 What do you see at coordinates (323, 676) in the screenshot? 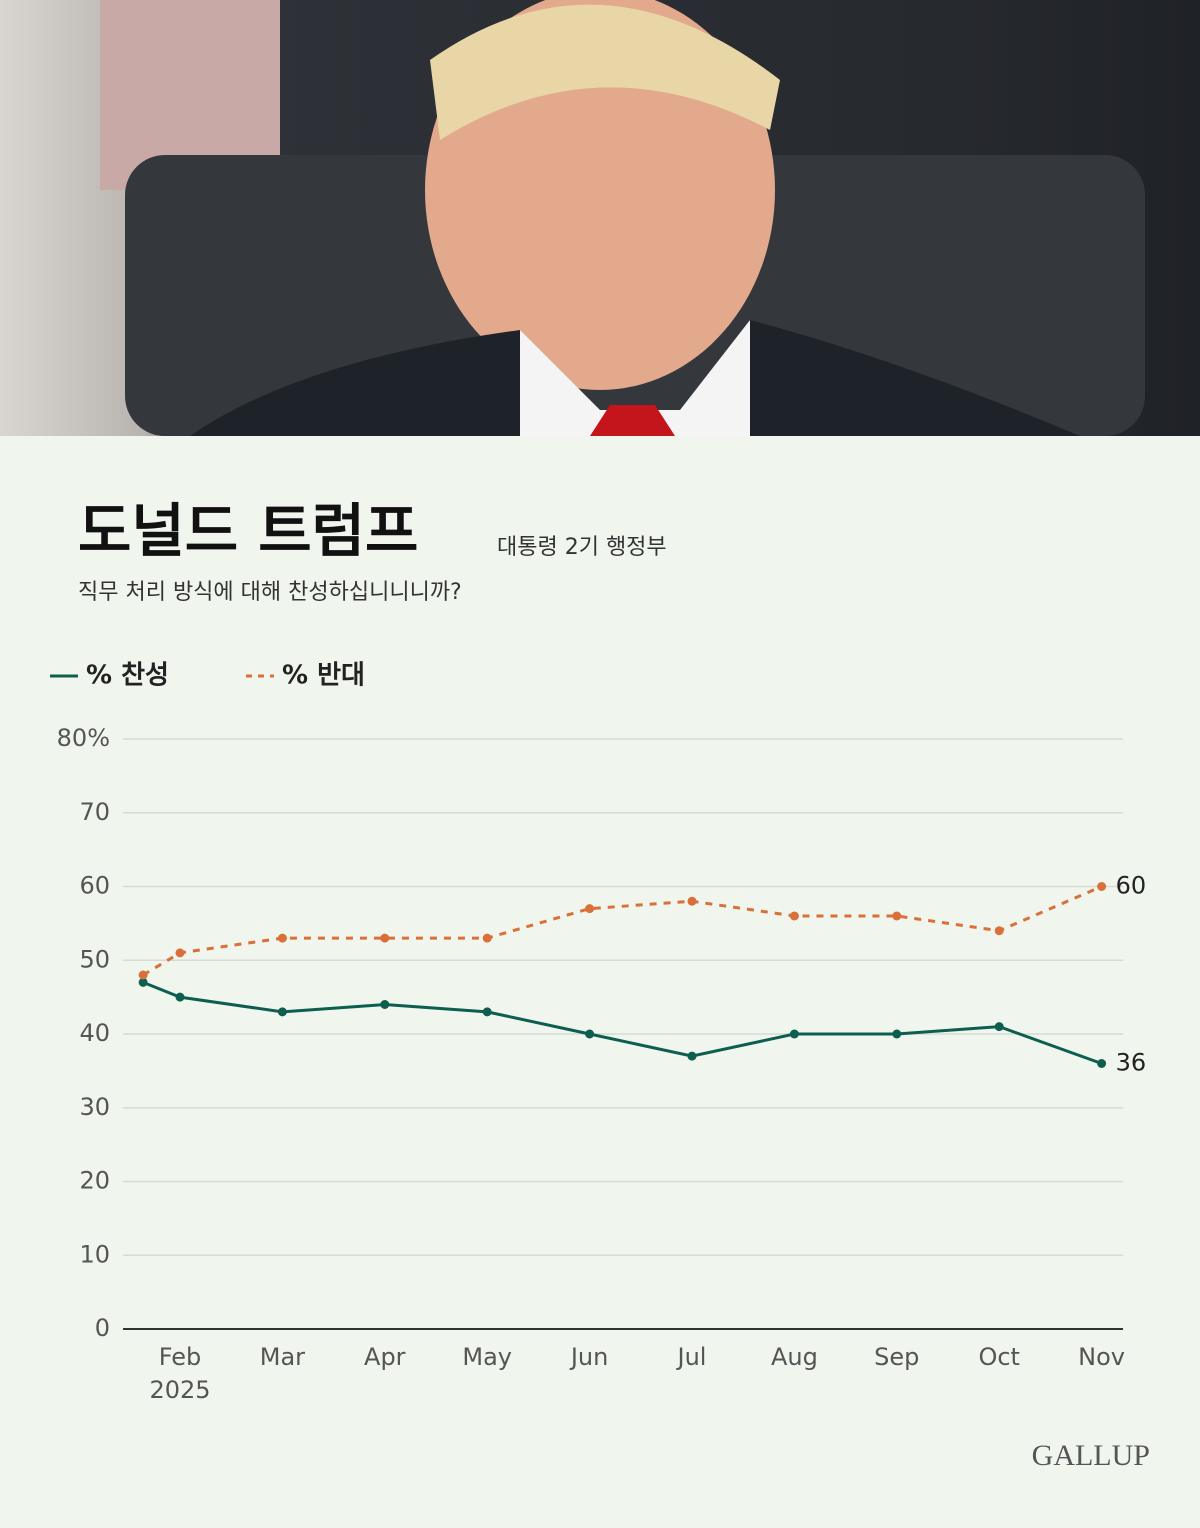
I see `legend-label: % 반대` at bounding box center [323, 676].